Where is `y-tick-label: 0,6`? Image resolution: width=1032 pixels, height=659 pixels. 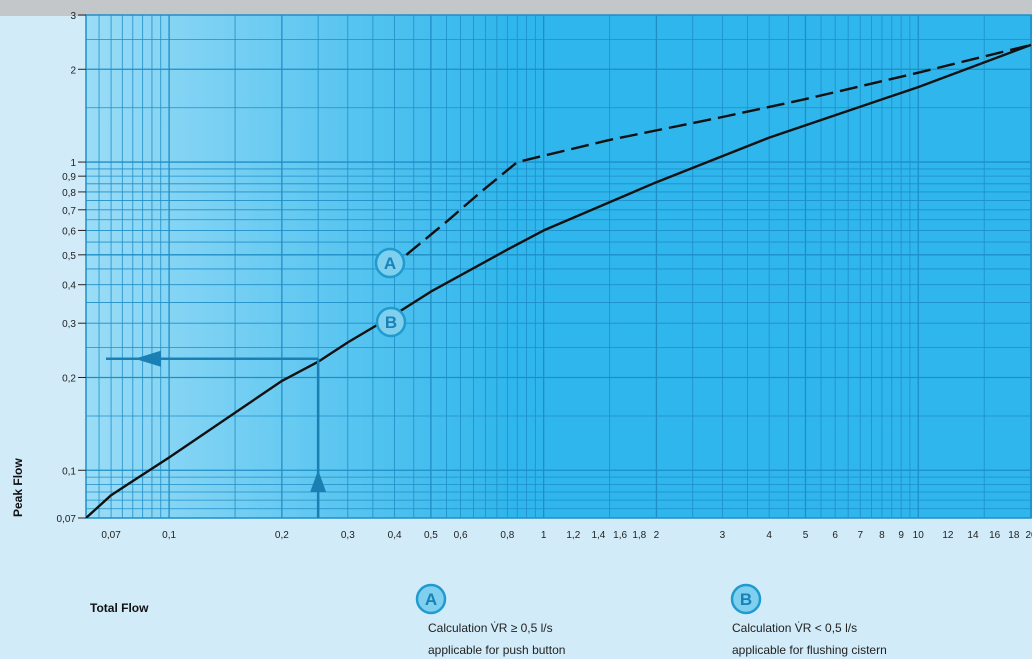 y-tick-label: 0,6 is located at coordinates (69, 231).